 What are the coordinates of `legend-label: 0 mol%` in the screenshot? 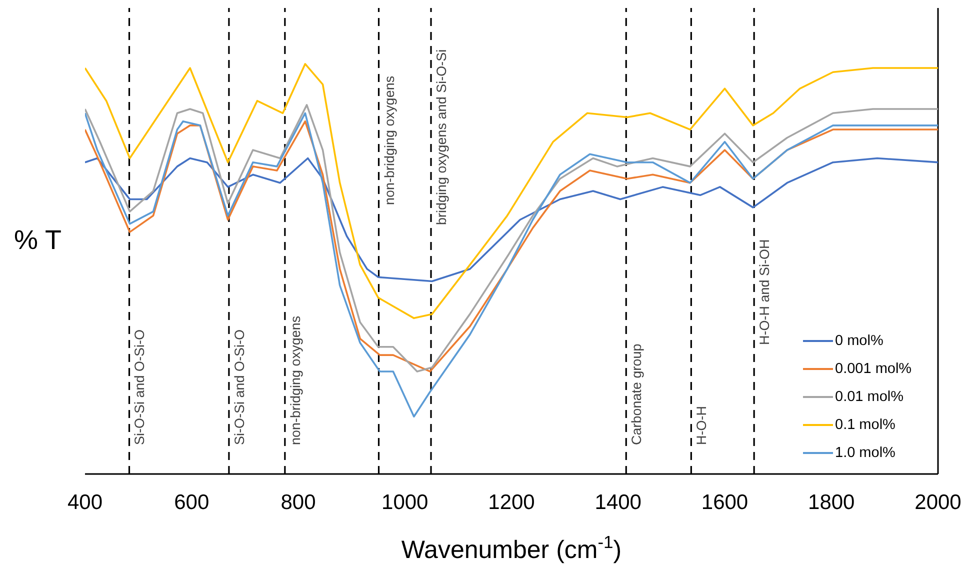 It's located at (859, 341).